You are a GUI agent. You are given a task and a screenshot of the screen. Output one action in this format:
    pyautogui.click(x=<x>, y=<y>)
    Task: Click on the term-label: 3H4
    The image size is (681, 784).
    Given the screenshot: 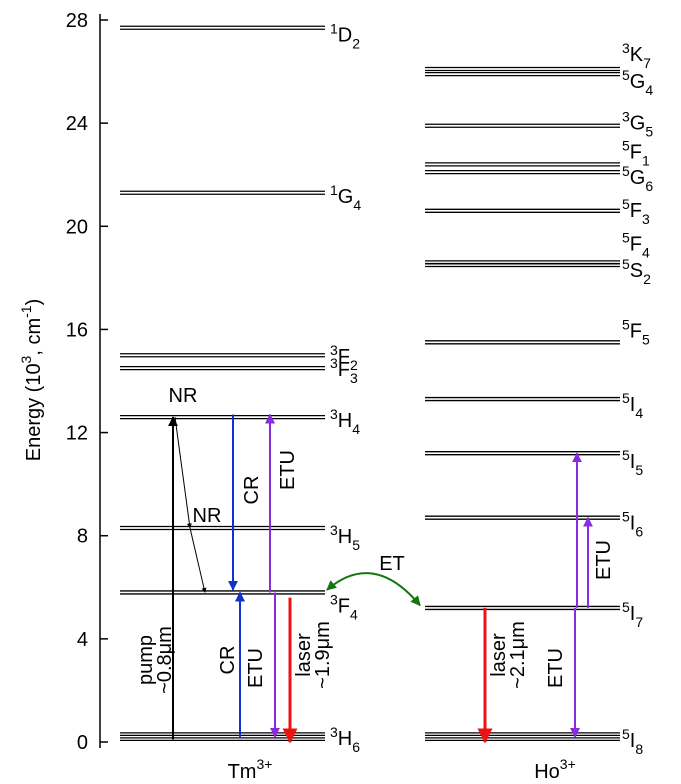 What is the action you would take?
    pyautogui.click(x=345, y=421)
    